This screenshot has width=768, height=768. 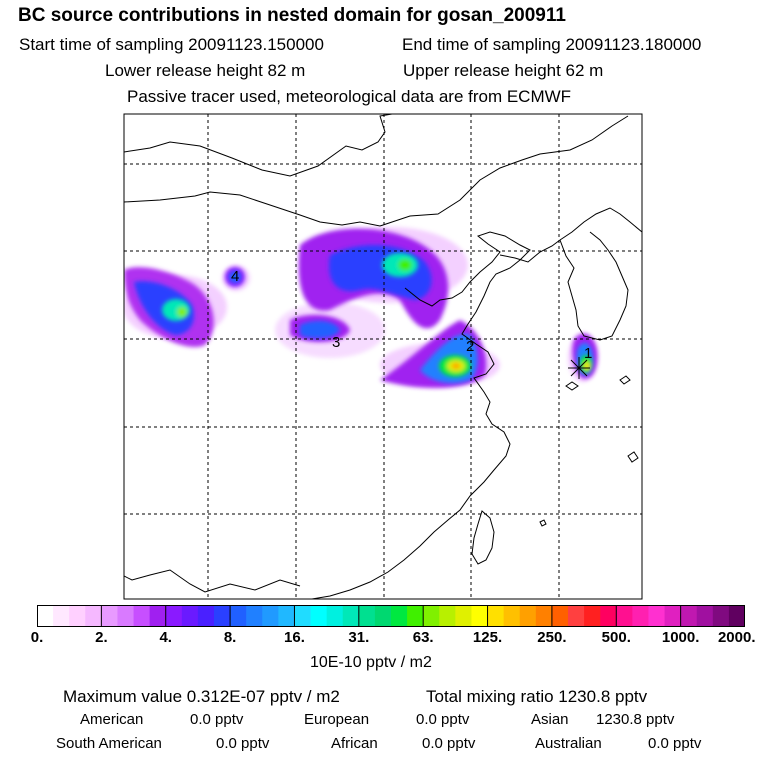 I want to click on border-inner-mongolia, so click(x=376, y=171).